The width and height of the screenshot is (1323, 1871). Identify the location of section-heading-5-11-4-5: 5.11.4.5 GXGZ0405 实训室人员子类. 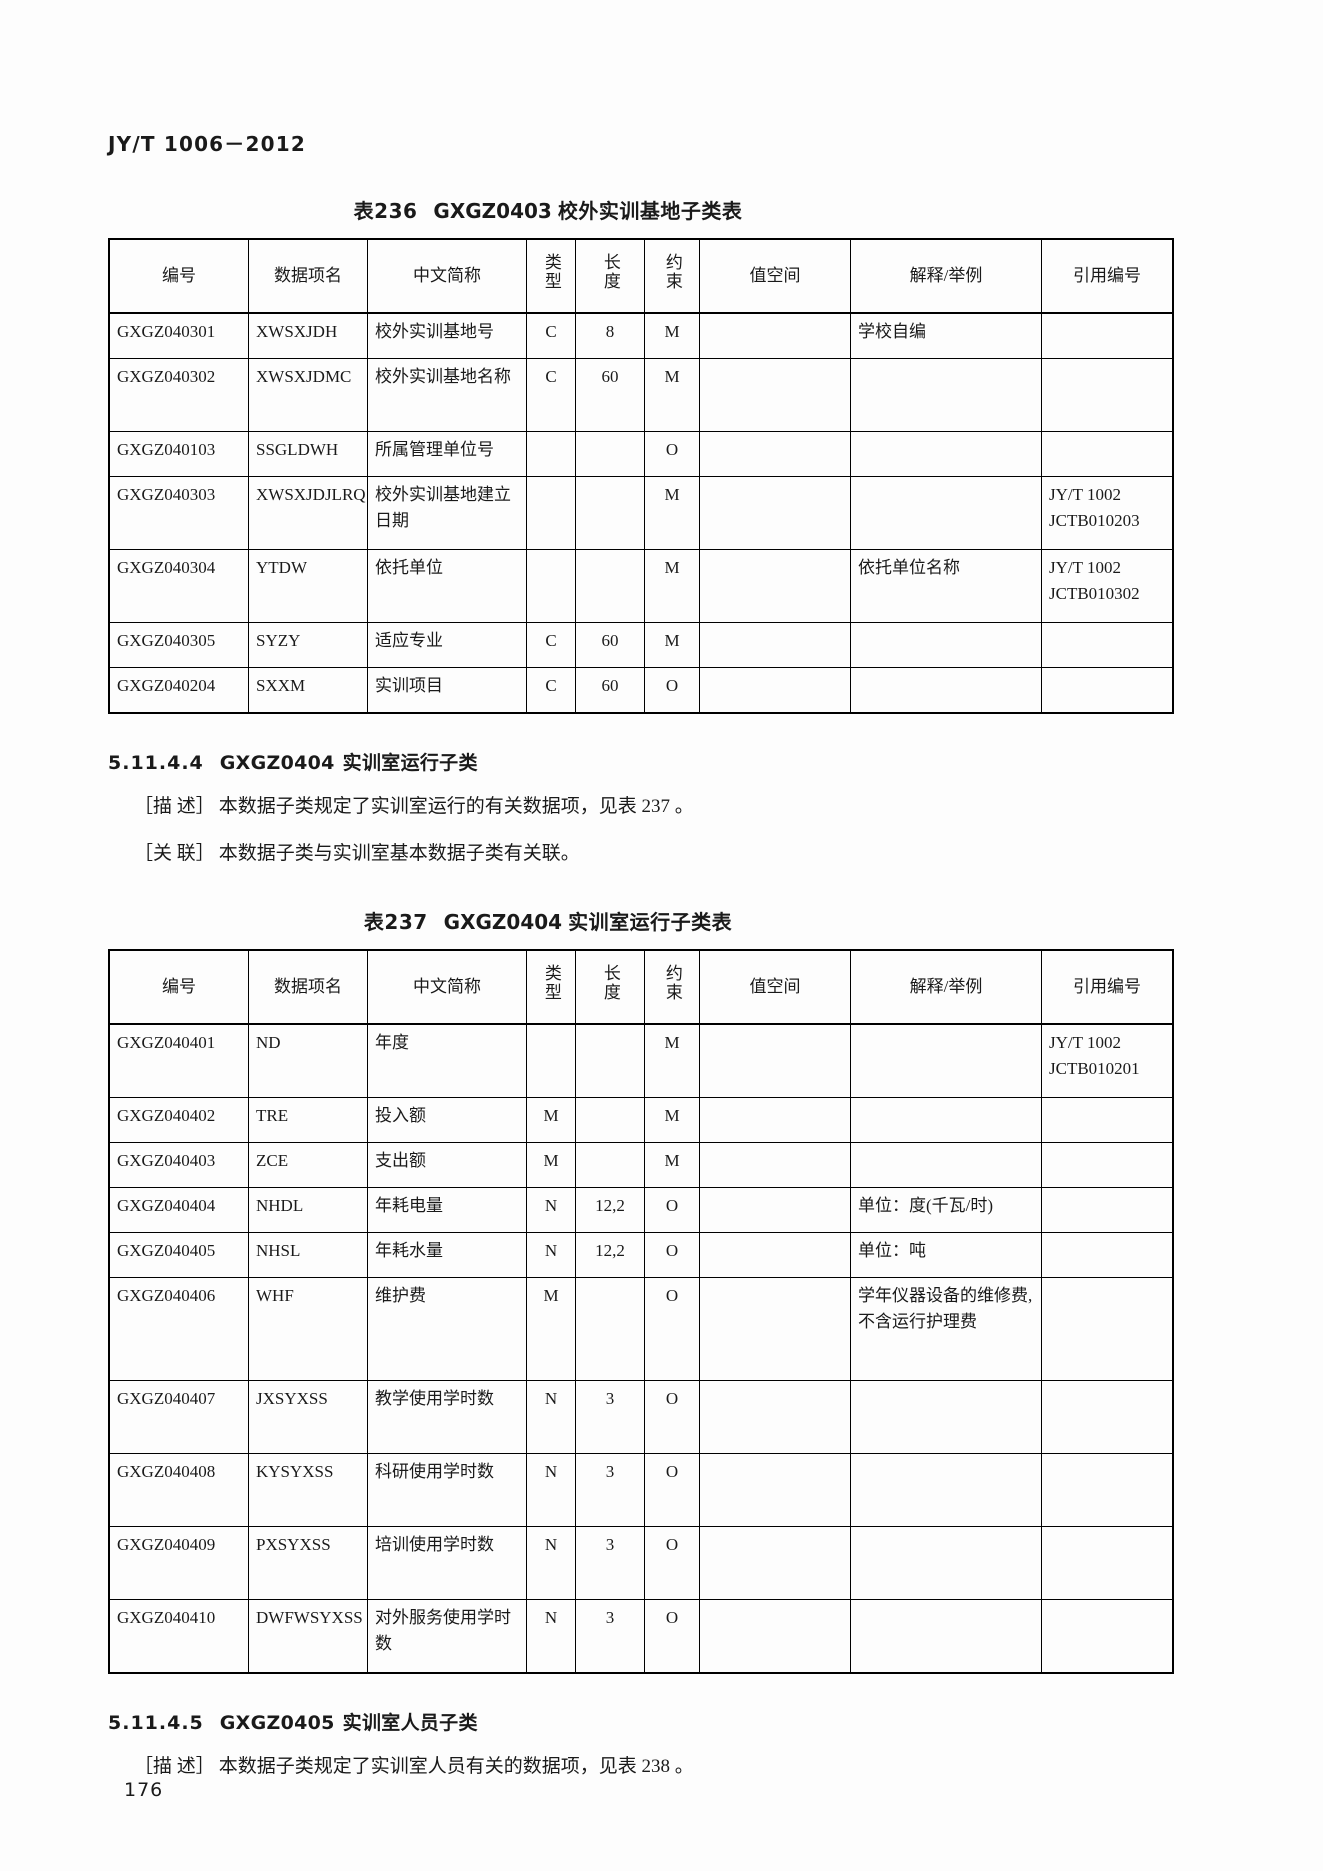
(658, 1721).